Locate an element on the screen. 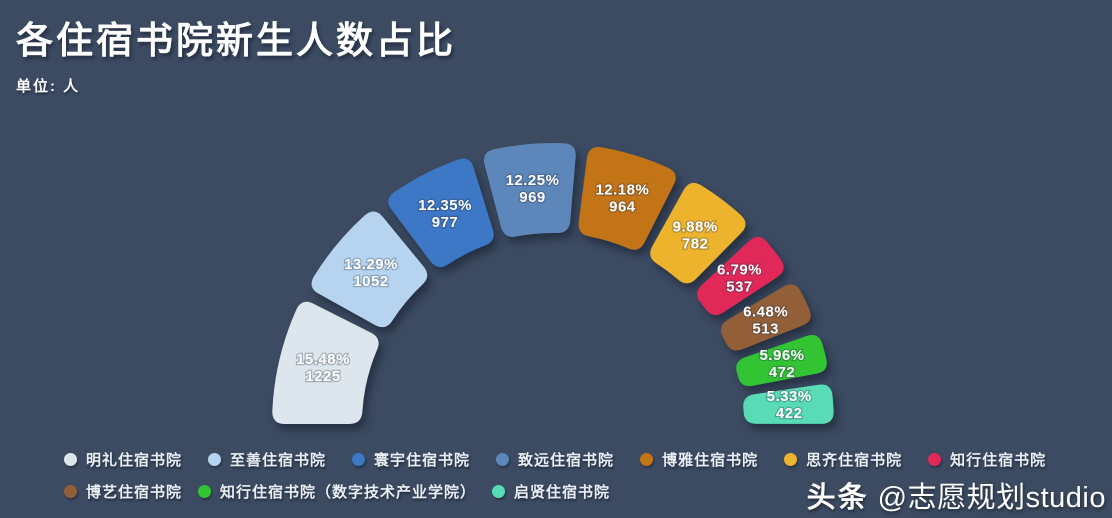  page-title: 各住宿书院新生人数占比 is located at coordinates (236, 40).